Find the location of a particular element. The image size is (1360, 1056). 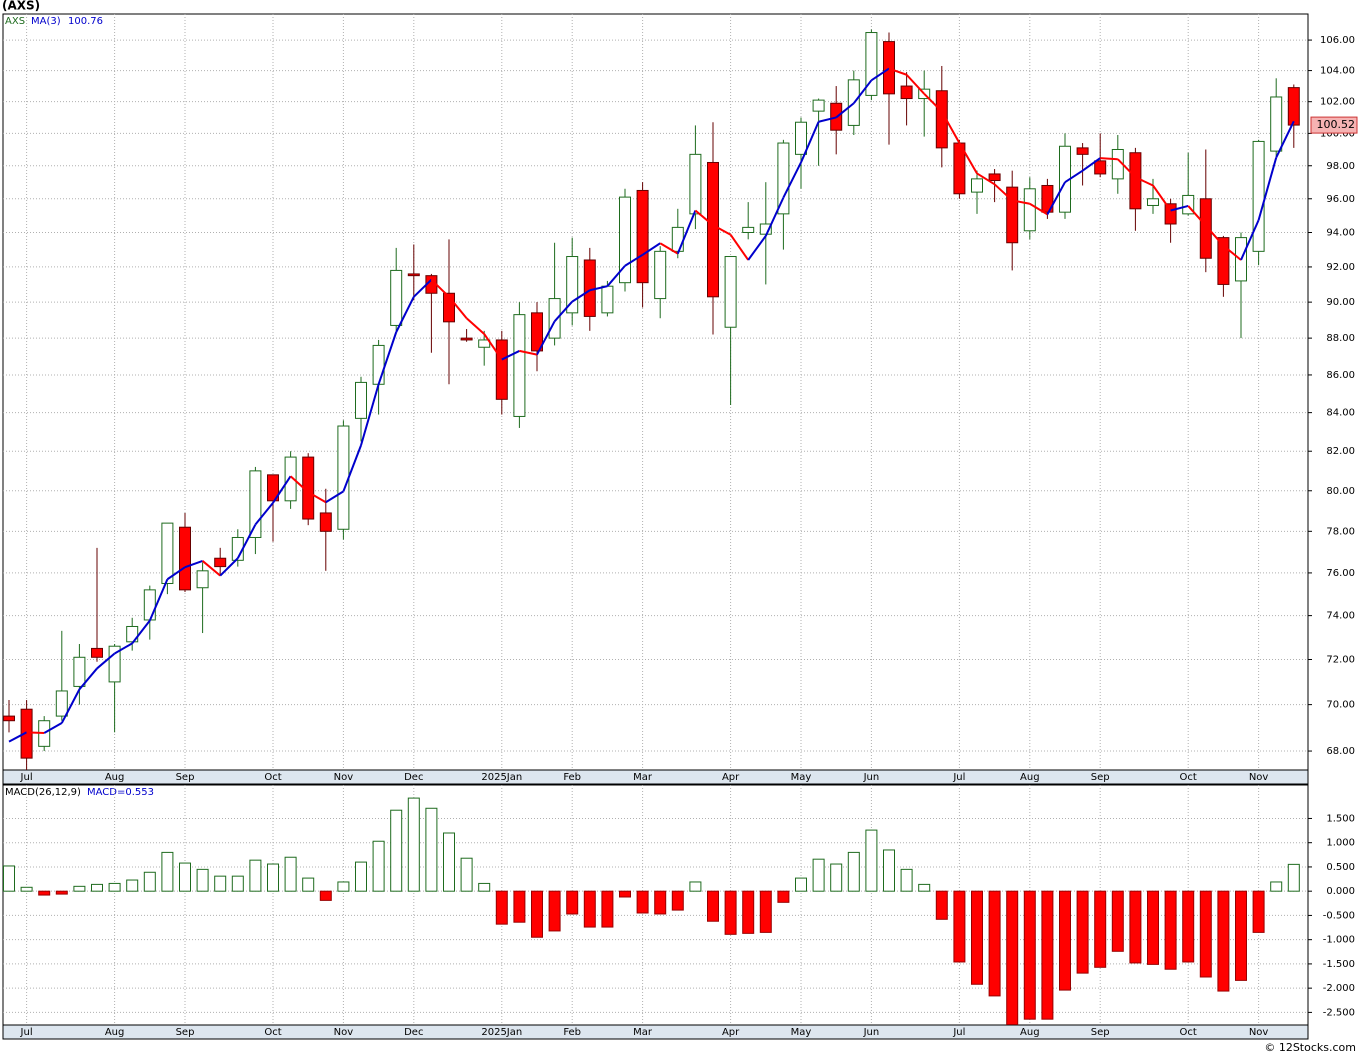

y-tick-label: -1.000 is located at coordinates (1339, 940).